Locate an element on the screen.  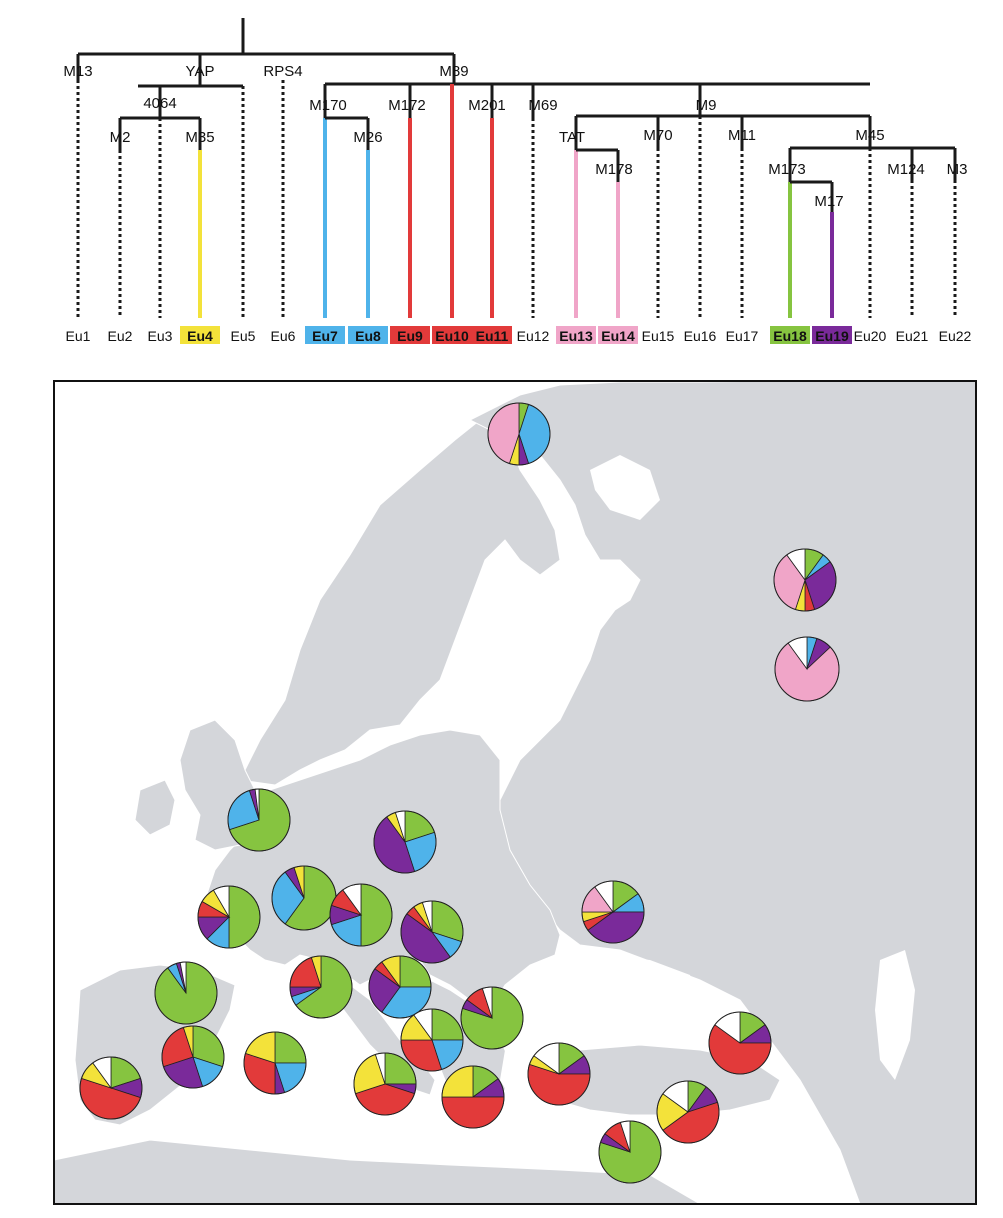
haplogroup-eu13: Eu13 is located at coordinates (576, 335).